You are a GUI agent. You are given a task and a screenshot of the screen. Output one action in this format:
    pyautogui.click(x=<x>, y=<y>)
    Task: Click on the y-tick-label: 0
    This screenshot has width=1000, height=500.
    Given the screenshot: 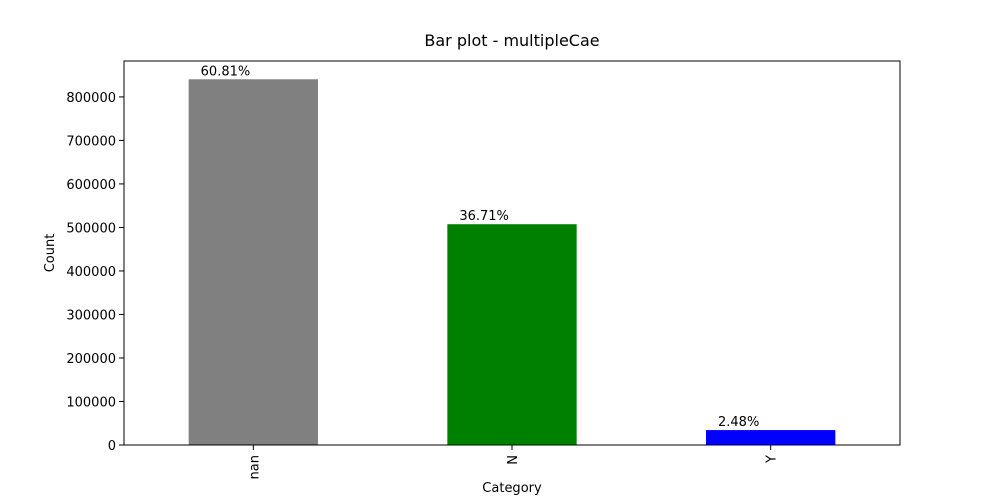 What is the action you would take?
    pyautogui.click(x=112, y=446)
    